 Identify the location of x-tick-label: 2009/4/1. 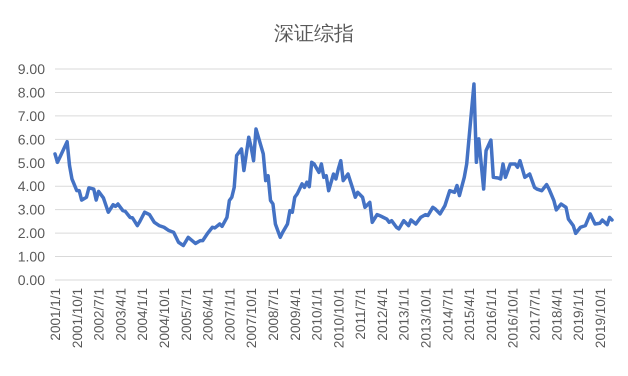
(295, 314).